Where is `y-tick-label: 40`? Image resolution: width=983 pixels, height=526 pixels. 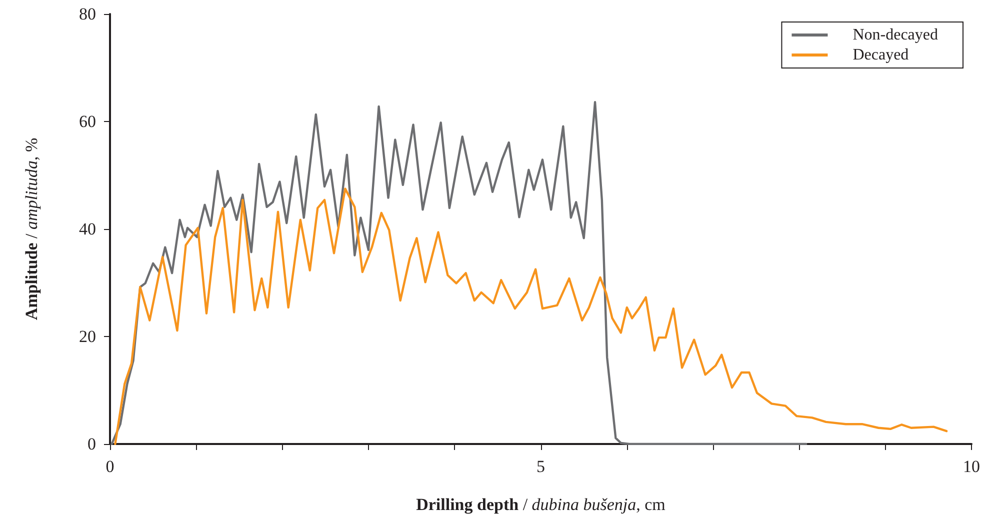 y-tick-label: 40 is located at coordinates (87, 229).